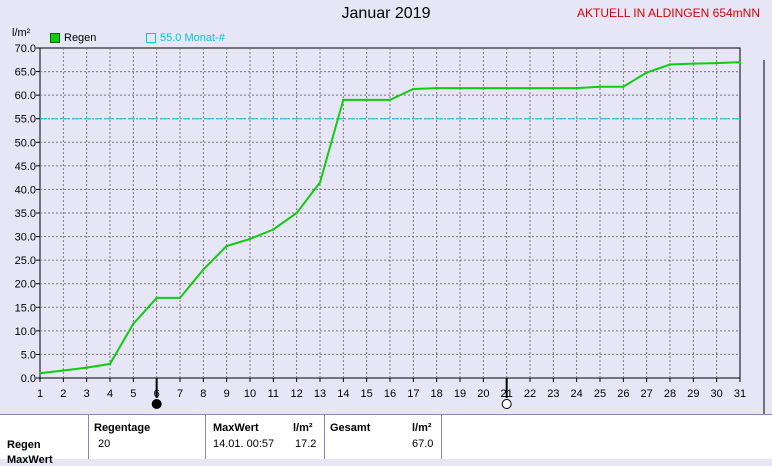  Describe the element at coordinates (668, 13) in the screenshot. I see `station-status: AKTUELL IN ALDINGEN 654mNN` at that location.